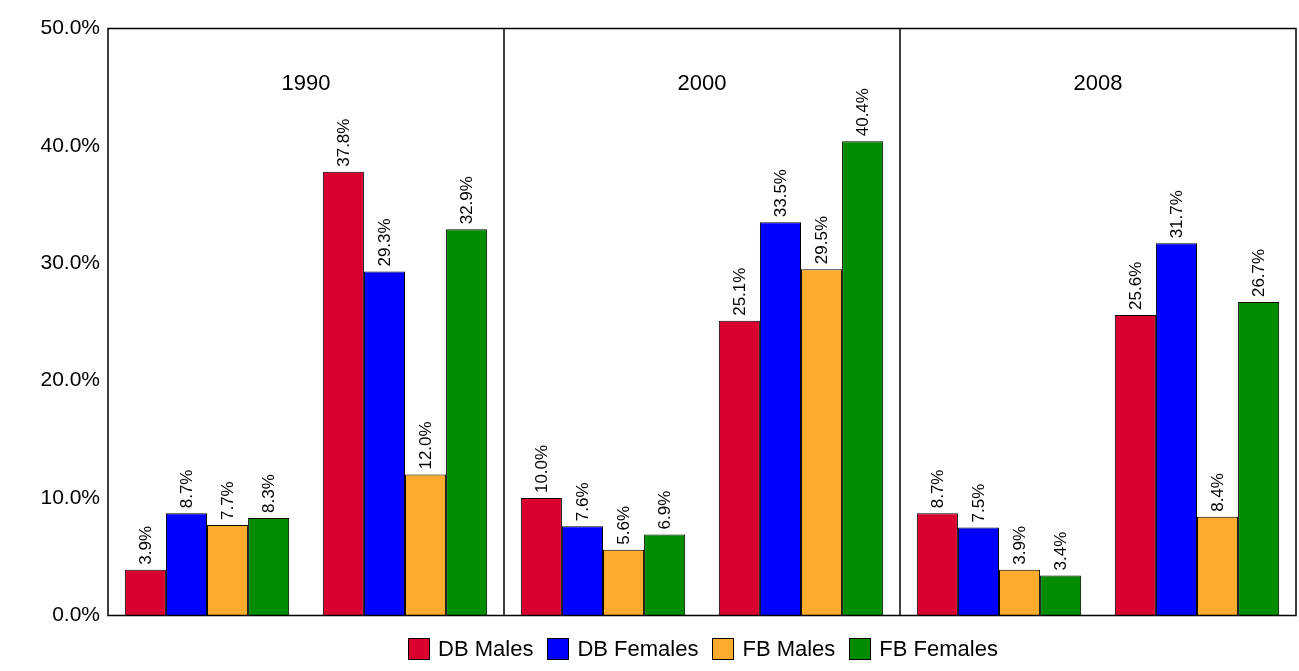 The image size is (1299, 671). Describe the element at coordinates (740, 291) in the screenshot. I see `data-label: 25.1%` at that location.